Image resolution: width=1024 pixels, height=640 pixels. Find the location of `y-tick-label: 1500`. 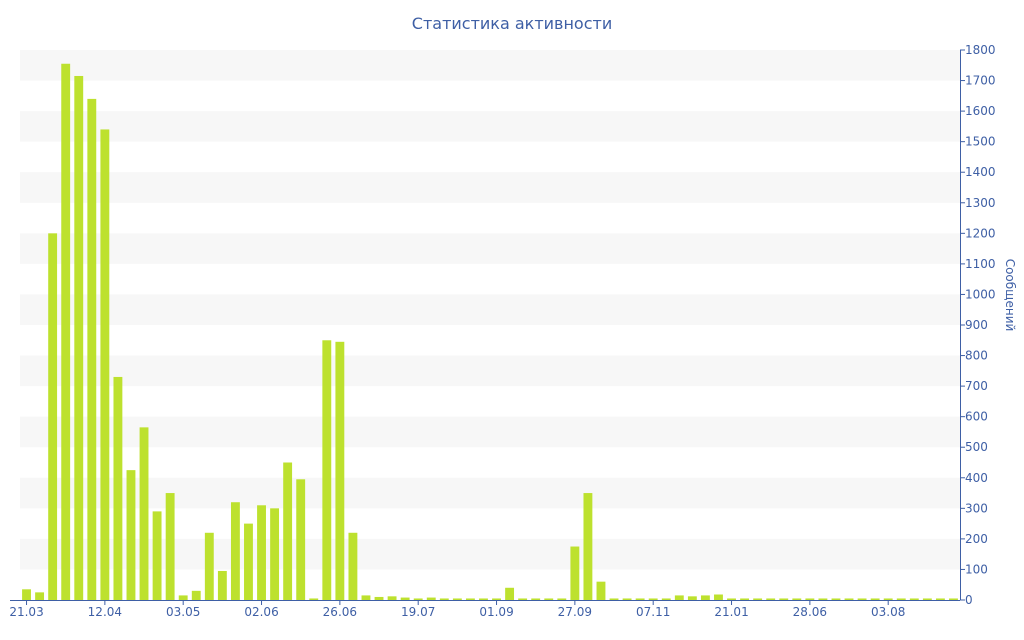

y-tick-label: 1500 is located at coordinates (980, 142).